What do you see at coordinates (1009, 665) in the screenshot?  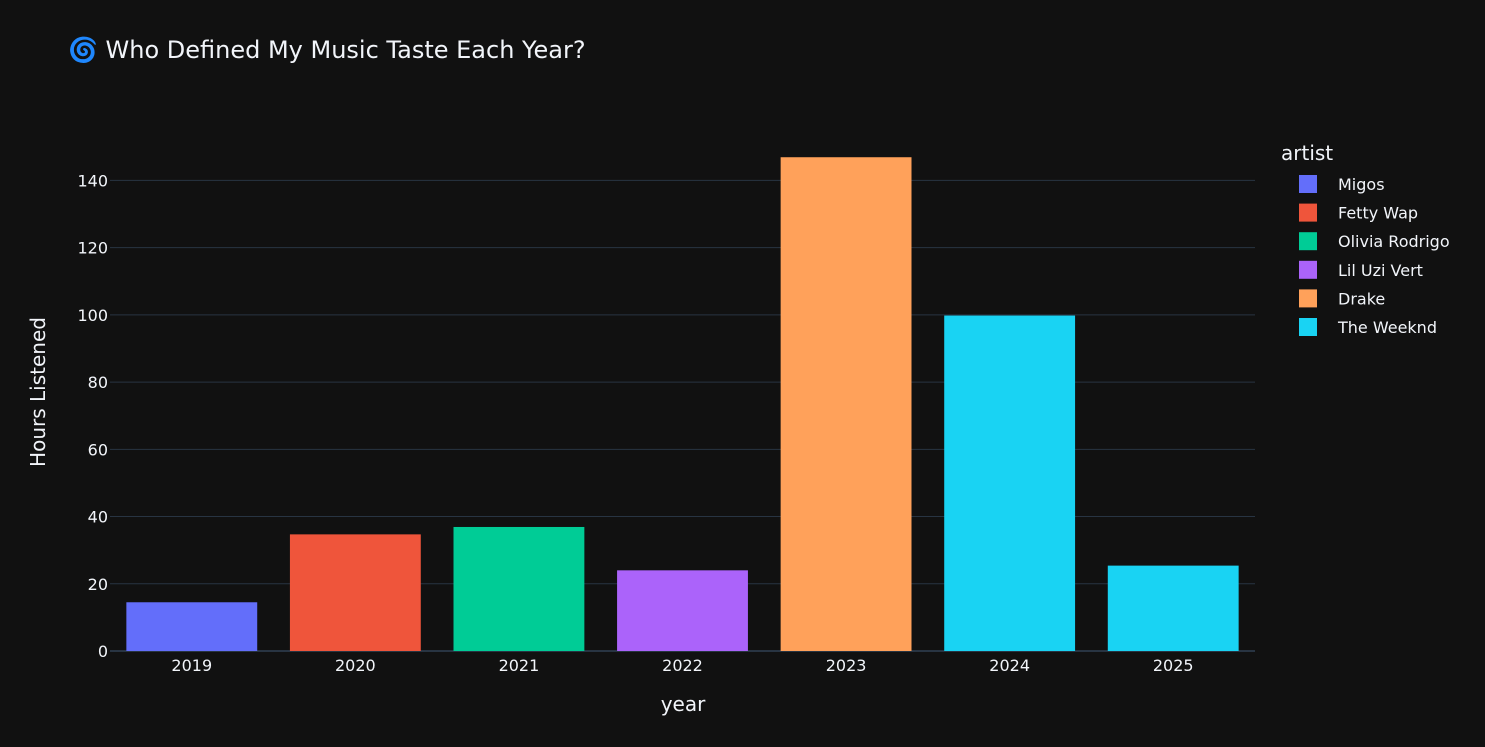 I see `x-tick-label: 2024` at bounding box center [1009, 665].